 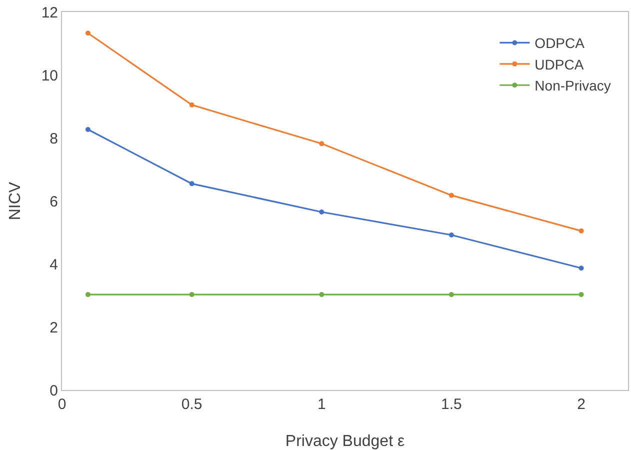 I want to click on x-tick-label: 1.5, so click(x=451, y=404).